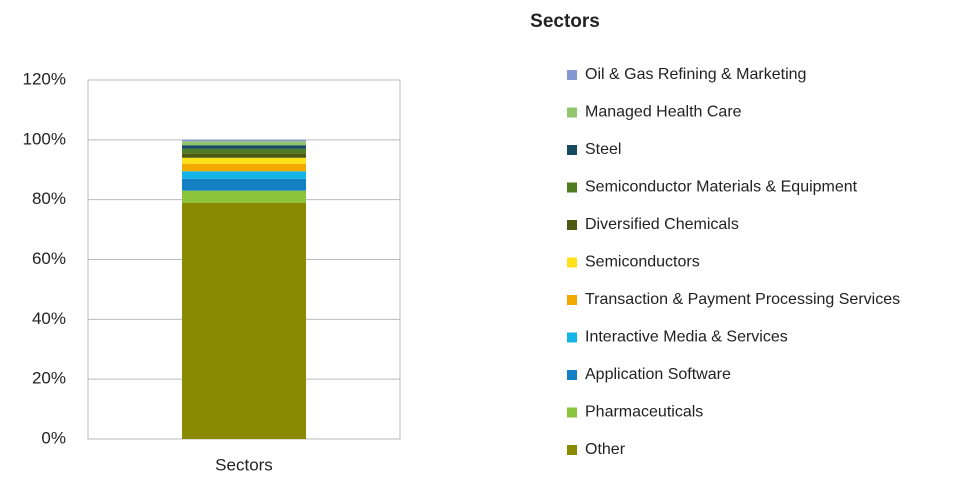 Image resolution: width=976 pixels, height=479 pixels. What do you see at coordinates (662, 224) in the screenshot?
I see `legend-label: Diversified Chemicals` at bounding box center [662, 224].